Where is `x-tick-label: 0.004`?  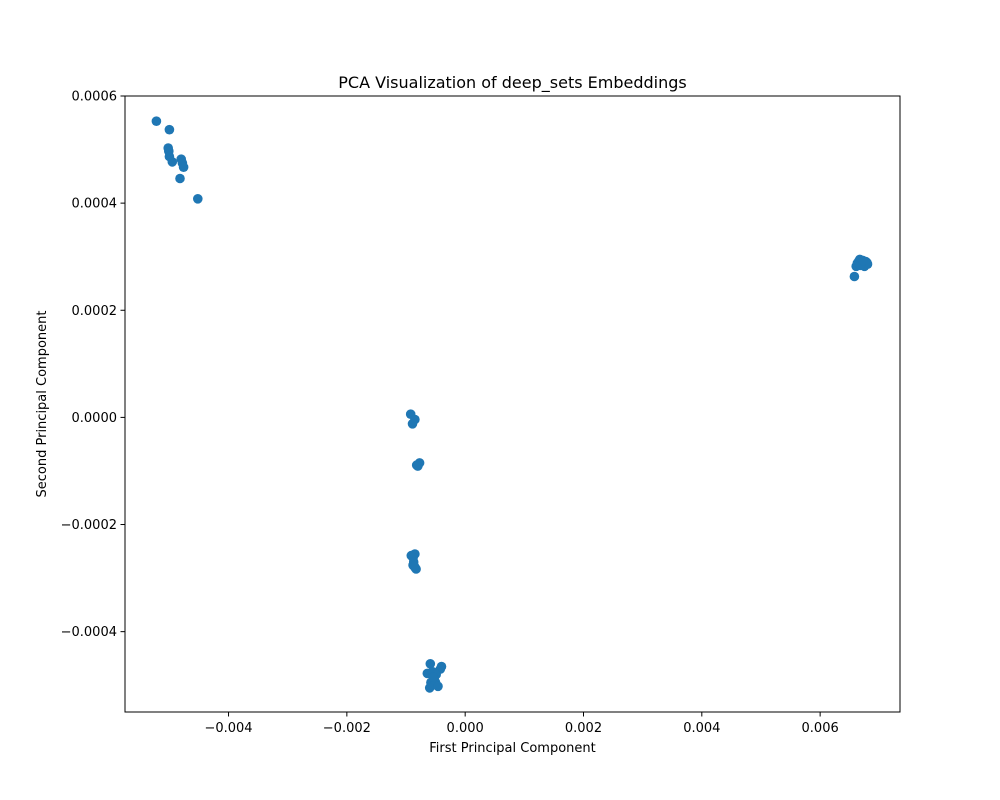 x-tick-label: 0.004 is located at coordinates (701, 728).